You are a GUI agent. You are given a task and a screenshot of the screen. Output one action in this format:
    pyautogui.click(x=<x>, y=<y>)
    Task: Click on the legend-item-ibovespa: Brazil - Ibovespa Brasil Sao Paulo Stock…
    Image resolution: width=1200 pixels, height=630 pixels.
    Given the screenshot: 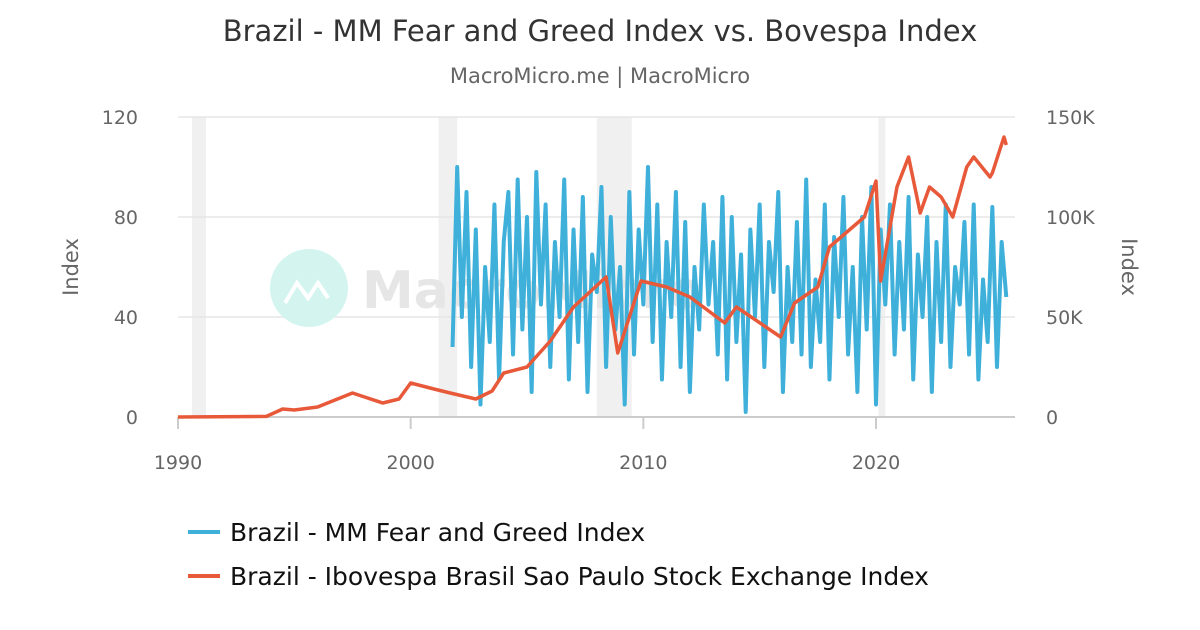 What is the action you would take?
    pyautogui.click(x=558, y=576)
    